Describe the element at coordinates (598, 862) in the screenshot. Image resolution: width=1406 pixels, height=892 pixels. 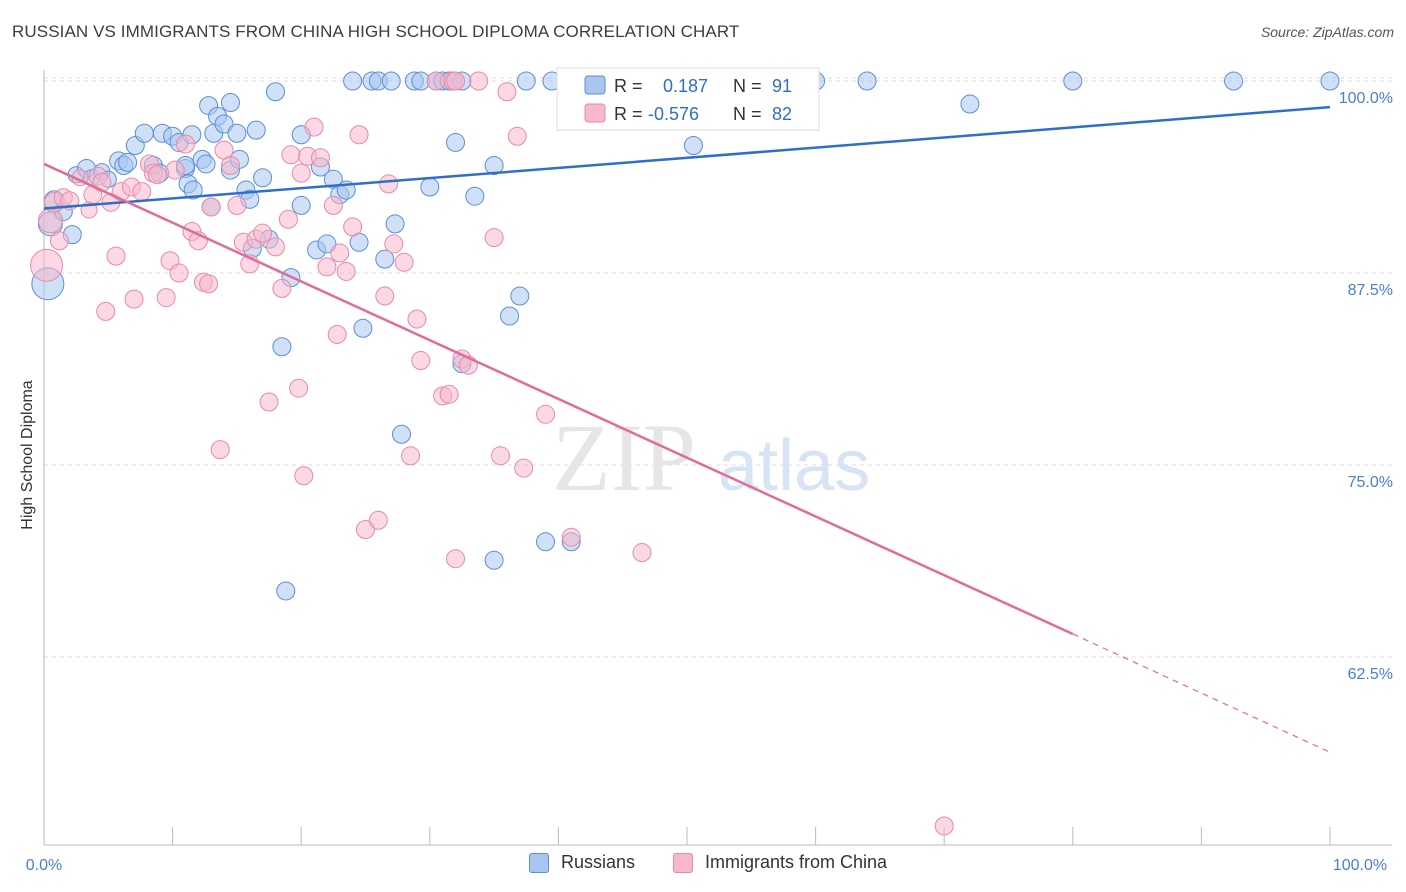
I see `bottom-legend-russians-label: Russians` at that location.